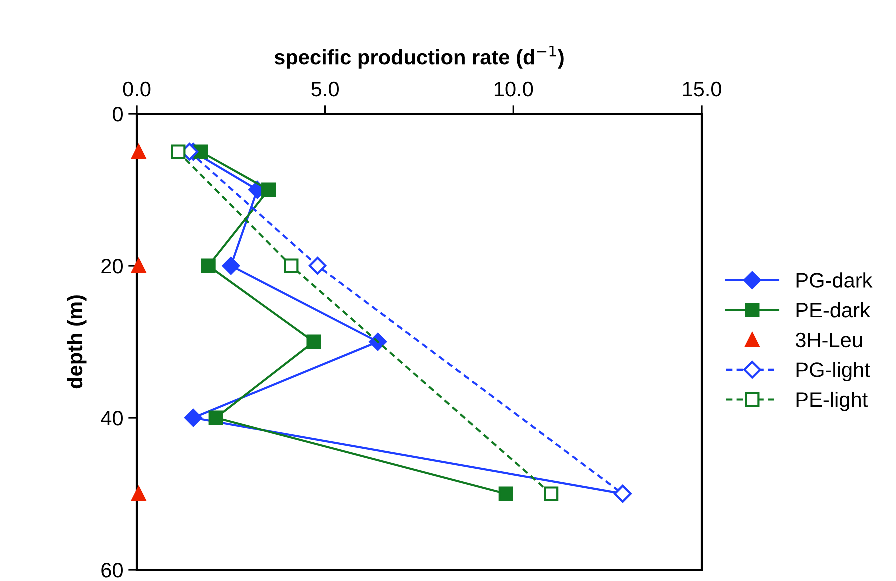  Describe the element at coordinates (112, 570) in the screenshot. I see `y-tick-label: 60` at that location.